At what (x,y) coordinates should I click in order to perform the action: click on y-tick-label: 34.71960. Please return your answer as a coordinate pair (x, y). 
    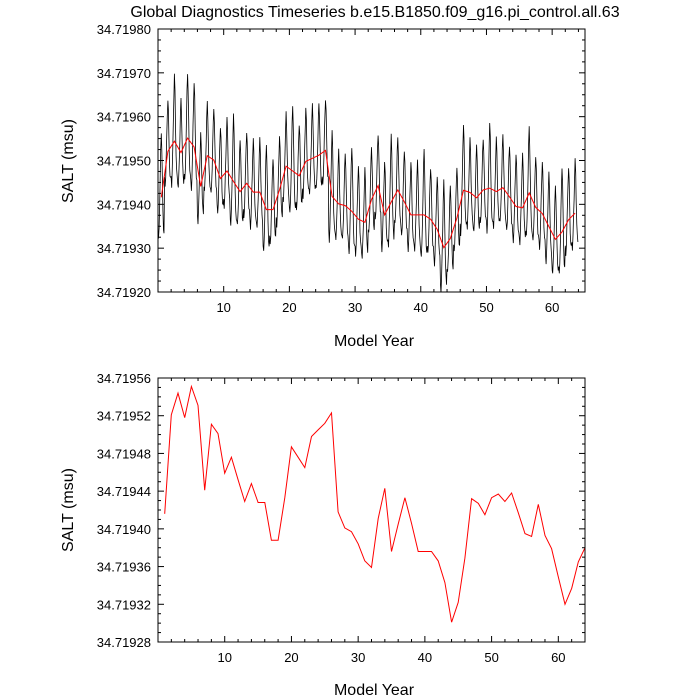
    Looking at the image, I should click on (124, 117).